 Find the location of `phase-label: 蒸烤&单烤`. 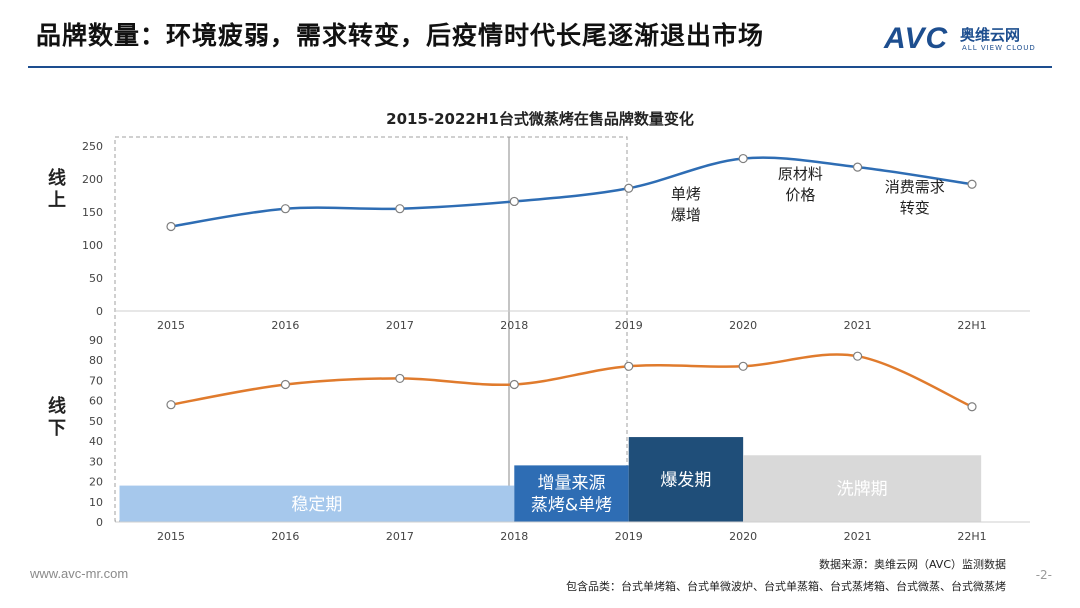

phase-label: 蒸烤&单烤 is located at coordinates (571, 506).